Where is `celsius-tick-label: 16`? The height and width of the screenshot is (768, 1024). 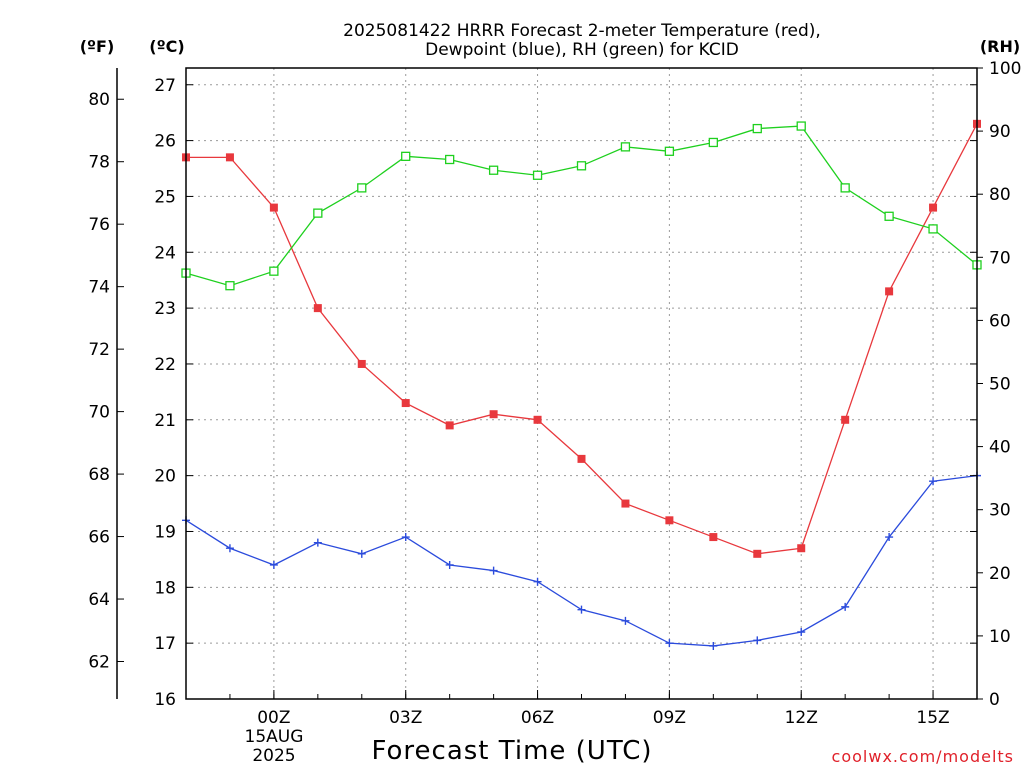 celsius-tick-label: 16 is located at coordinates (165, 700).